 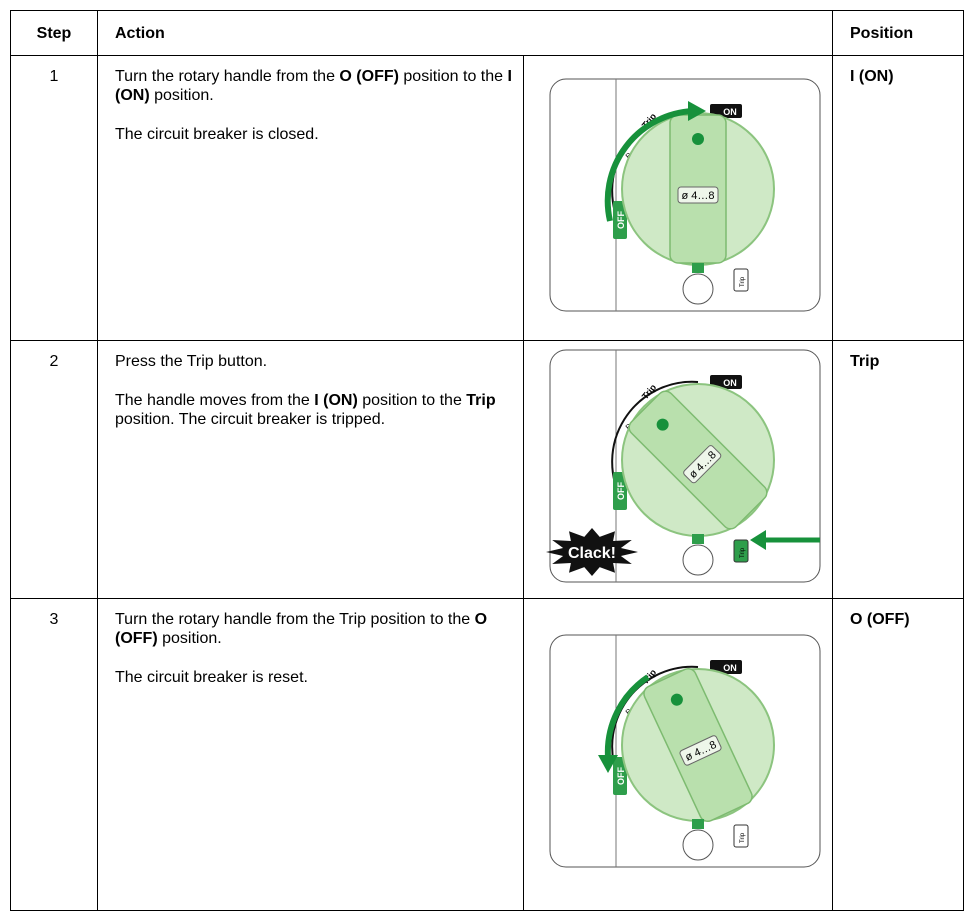 I want to click on action-paragraph: Press the Trip button., so click(x=314, y=361).